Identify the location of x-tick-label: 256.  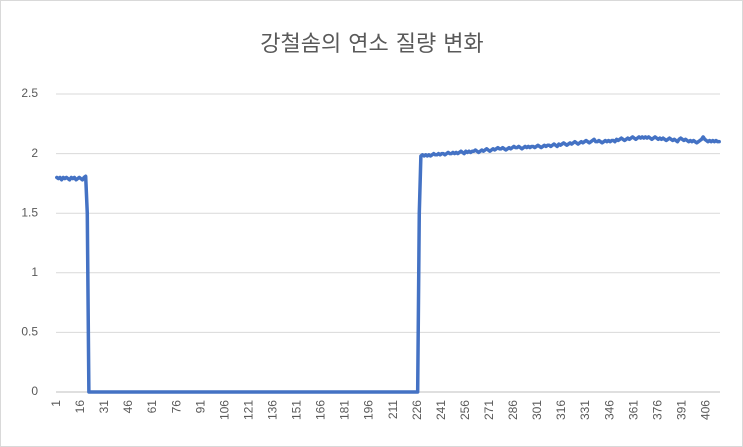
(465, 410).